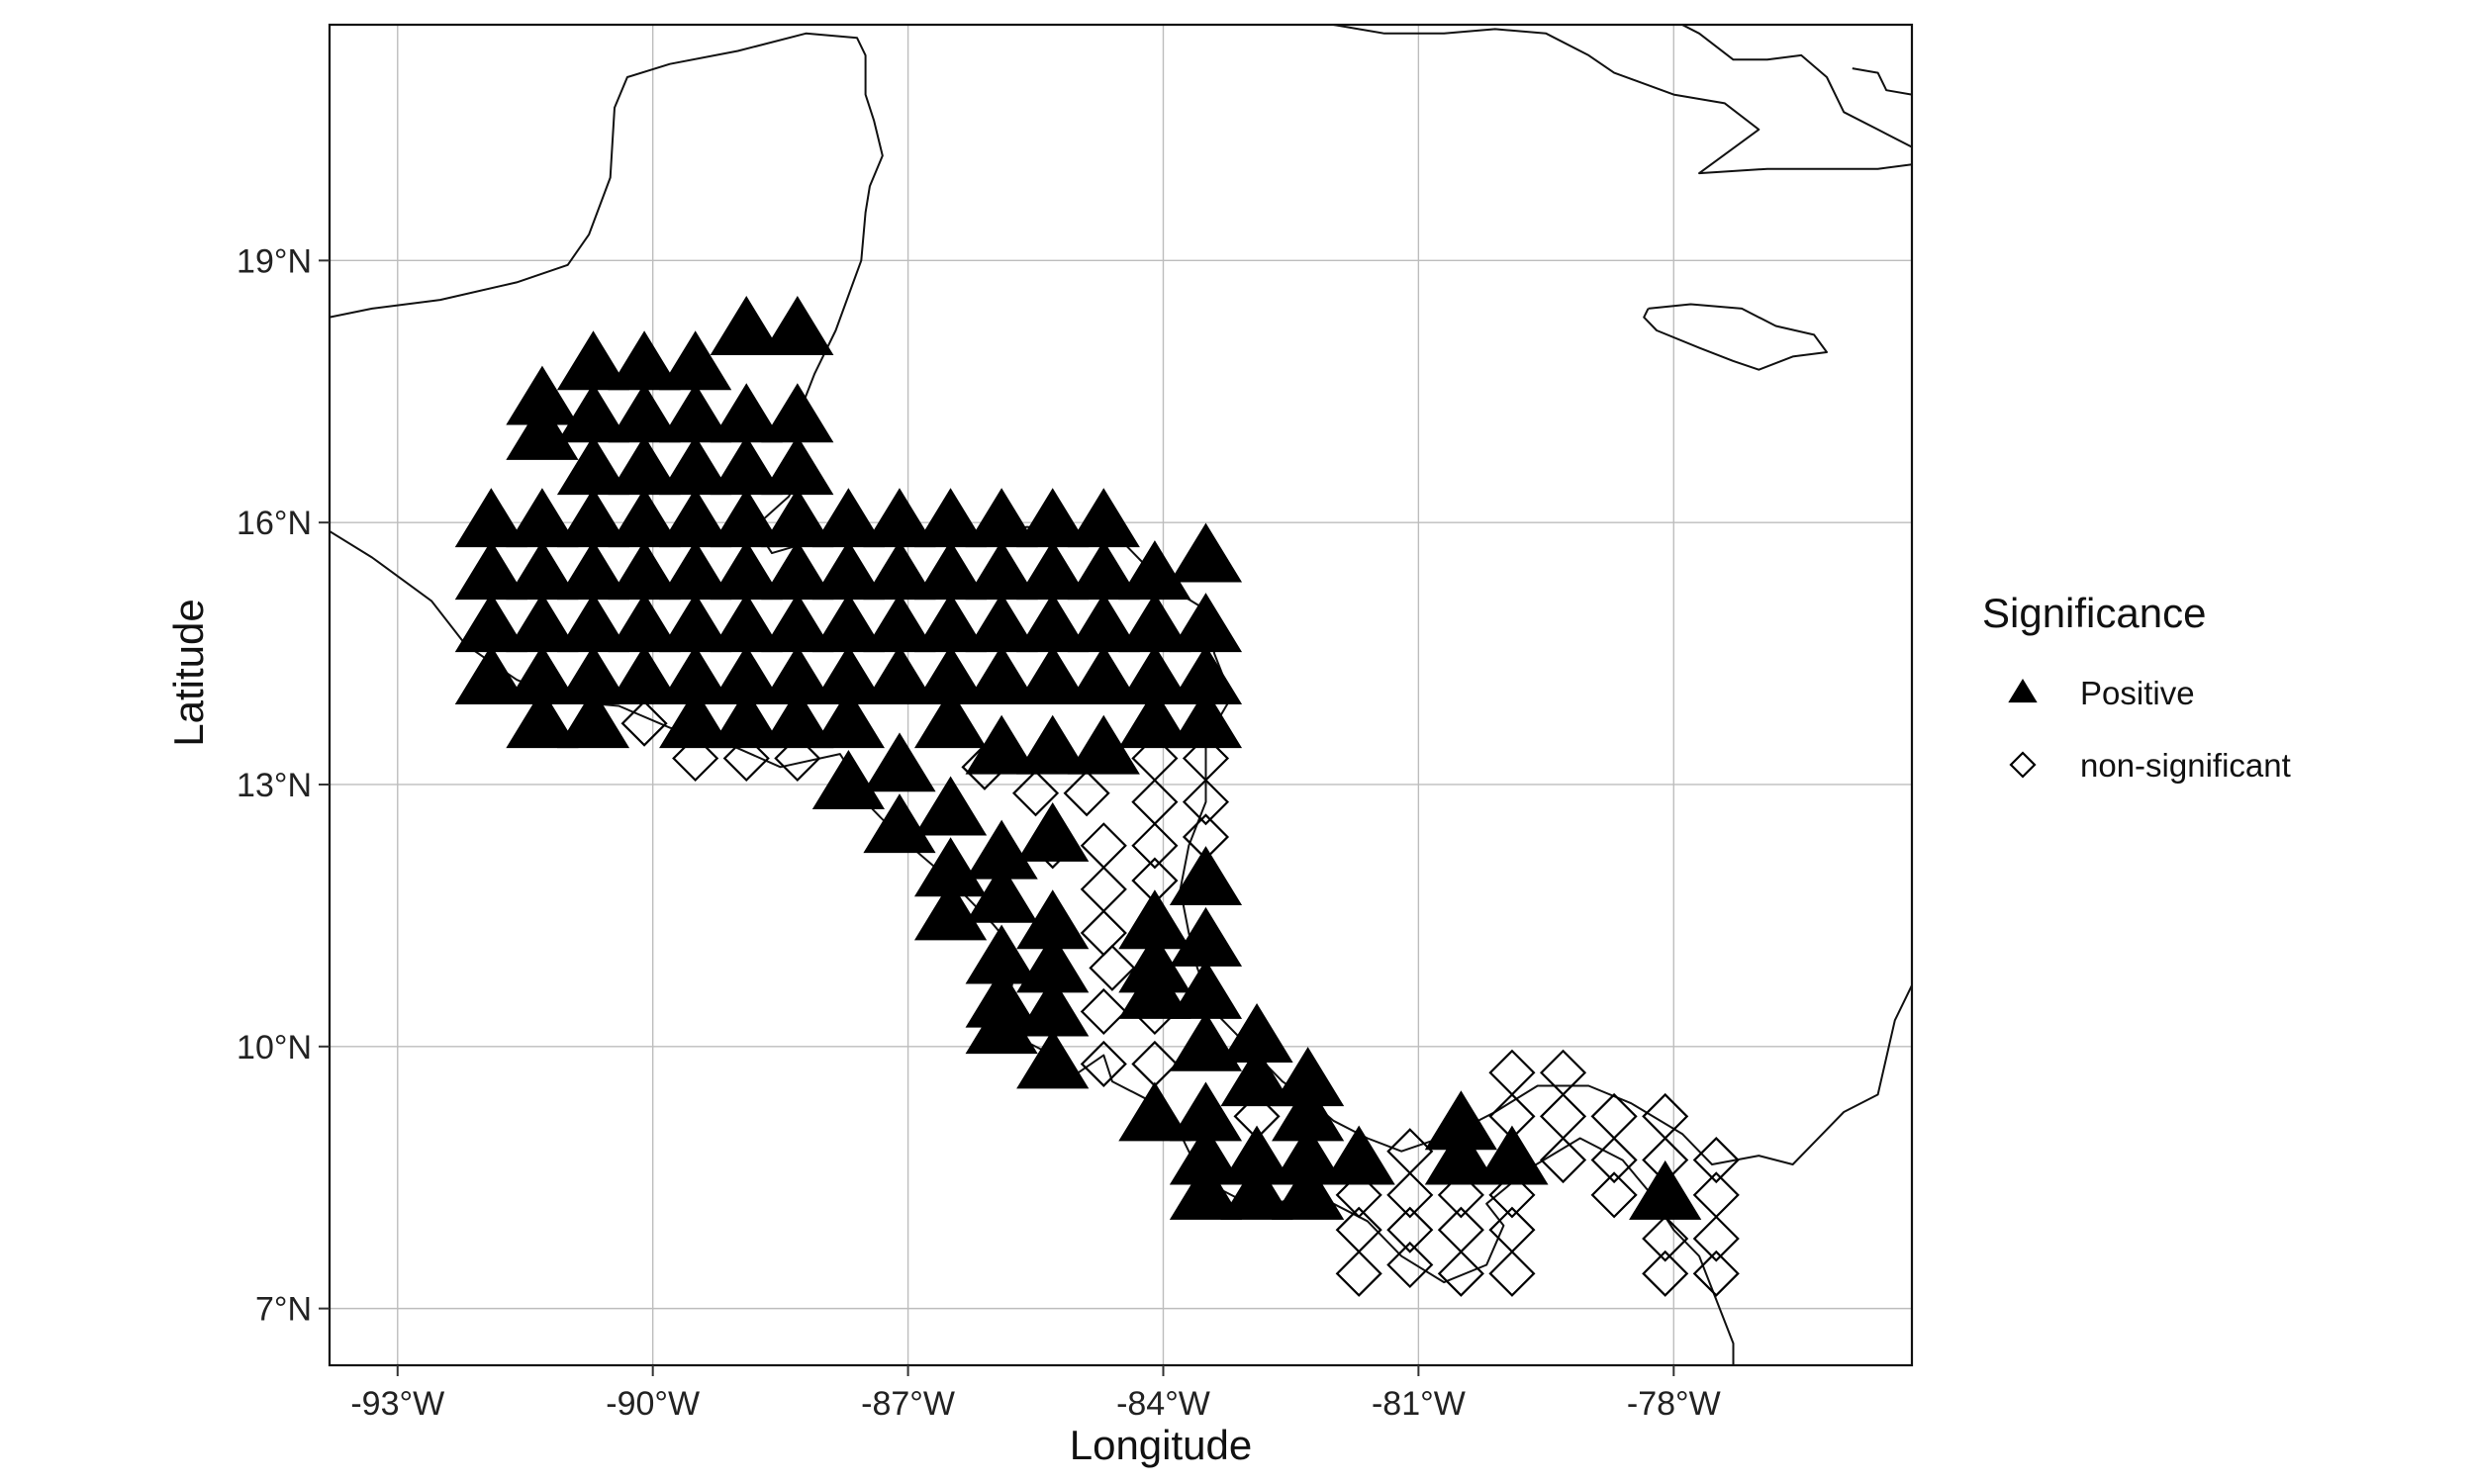 This screenshot has height=1484, width=2474. What do you see at coordinates (1674, 1404) in the screenshot?
I see `x-tick-label: -78°W` at bounding box center [1674, 1404].